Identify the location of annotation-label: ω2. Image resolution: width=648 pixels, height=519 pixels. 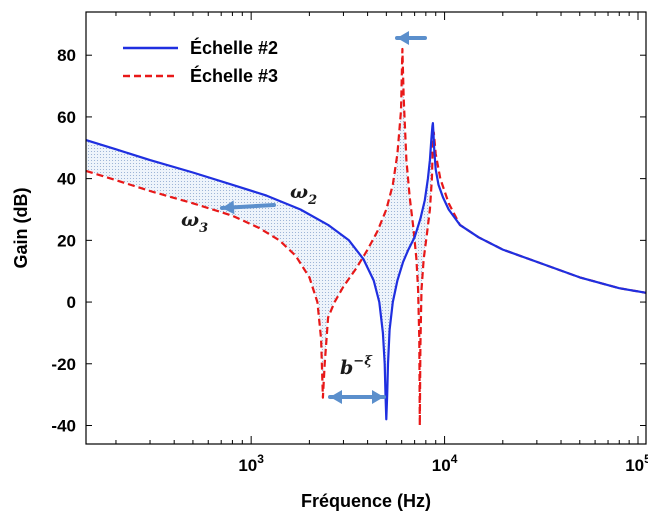
(303, 194).